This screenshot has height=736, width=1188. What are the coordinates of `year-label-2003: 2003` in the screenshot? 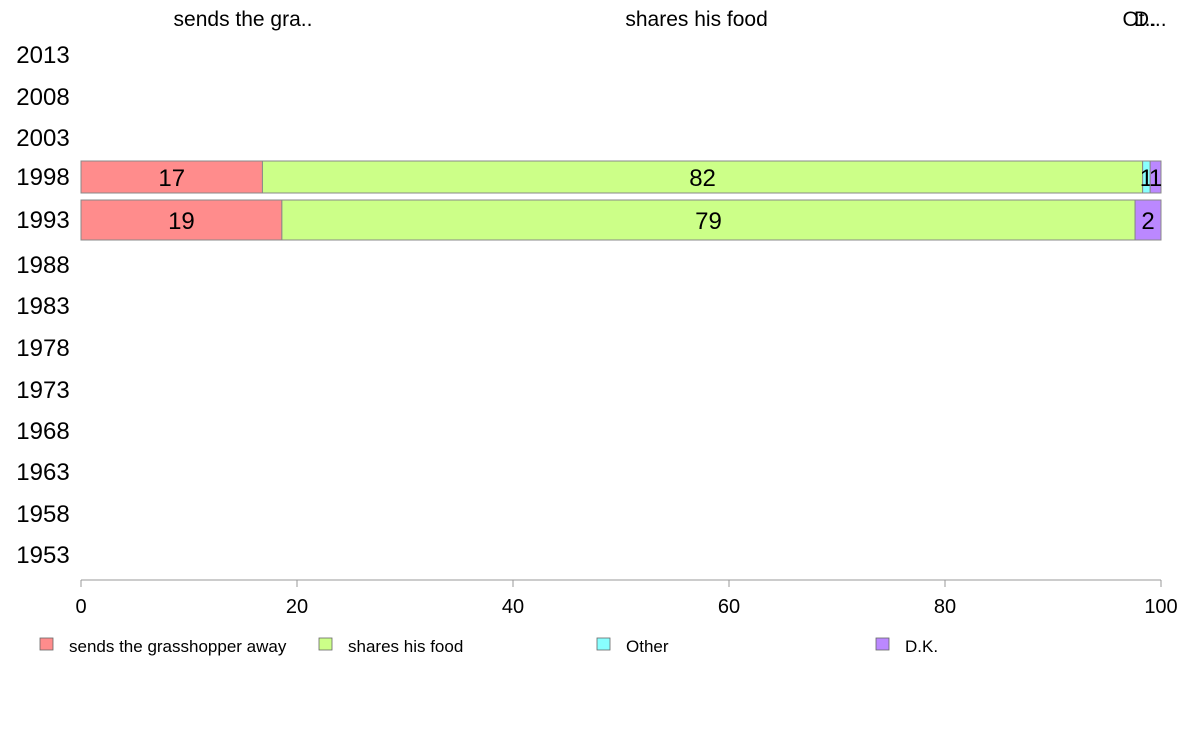 It's located at (42, 138).